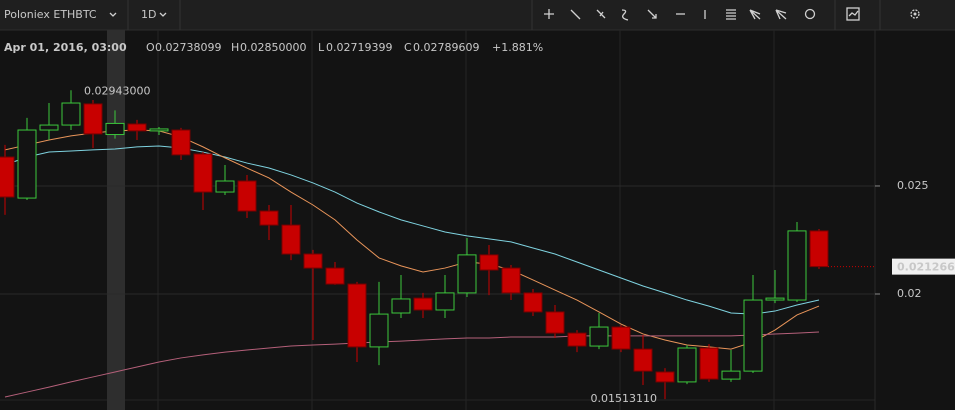 This screenshot has height=410, width=955. I want to click on last-price-label: 0.0212669, so click(926, 267).